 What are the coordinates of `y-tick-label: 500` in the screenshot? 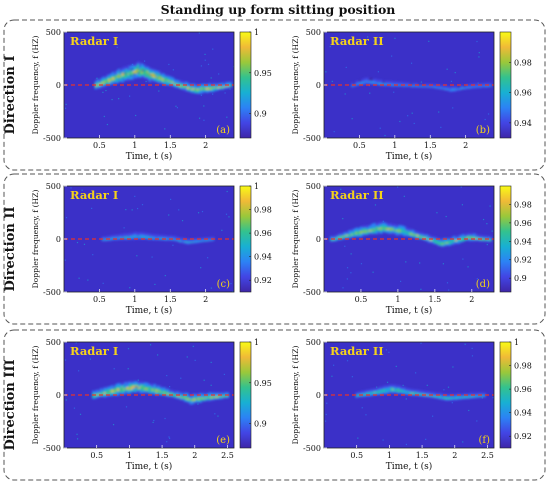 It's located at (313, 32).